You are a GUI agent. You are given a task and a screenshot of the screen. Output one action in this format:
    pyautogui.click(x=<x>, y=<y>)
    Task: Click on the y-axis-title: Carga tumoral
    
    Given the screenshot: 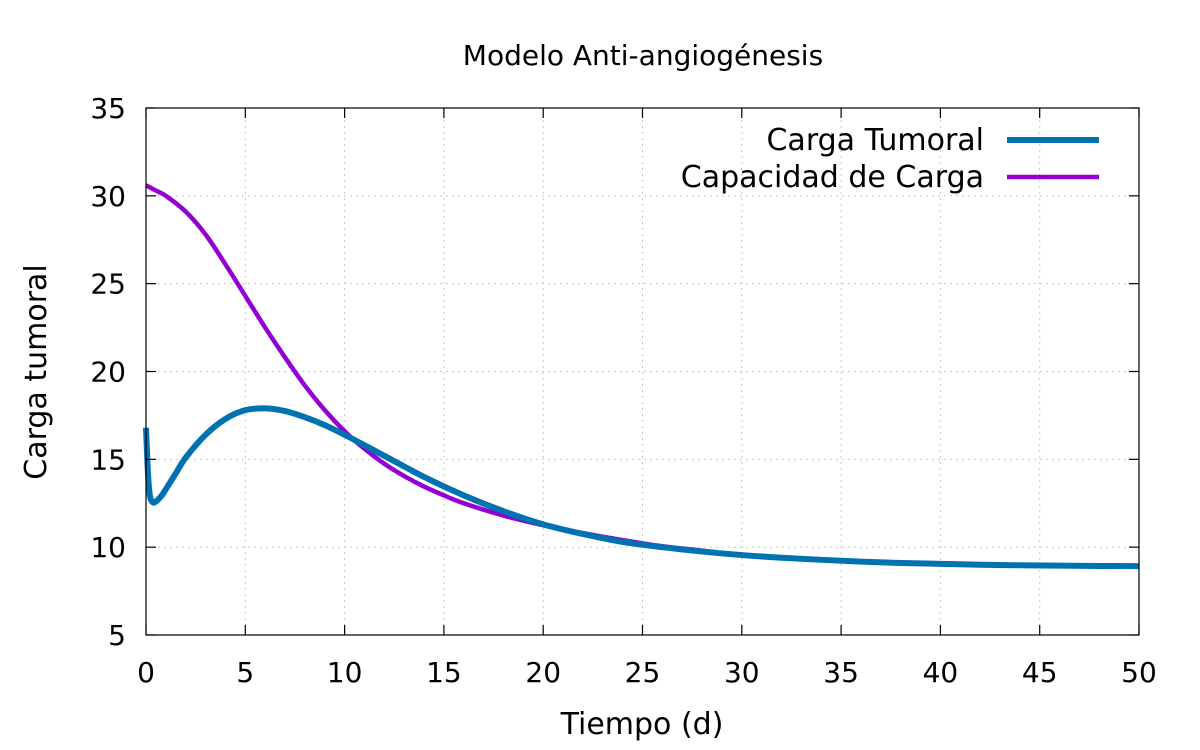 What is the action you would take?
    pyautogui.click(x=36, y=372)
    